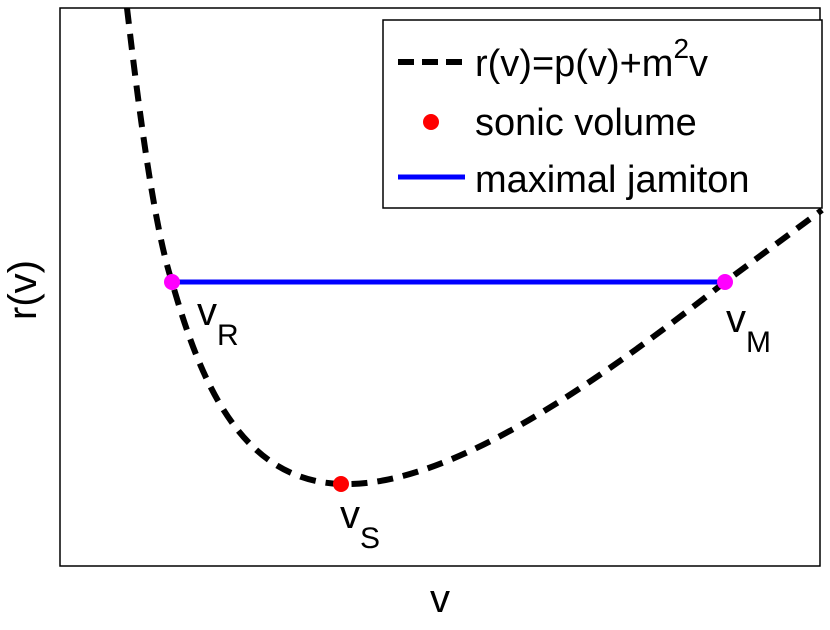 This screenshot has width=830, height=630. Describe the element at coordinates (431, 122) in the screenshot. I see `legend-swatch` at that location.